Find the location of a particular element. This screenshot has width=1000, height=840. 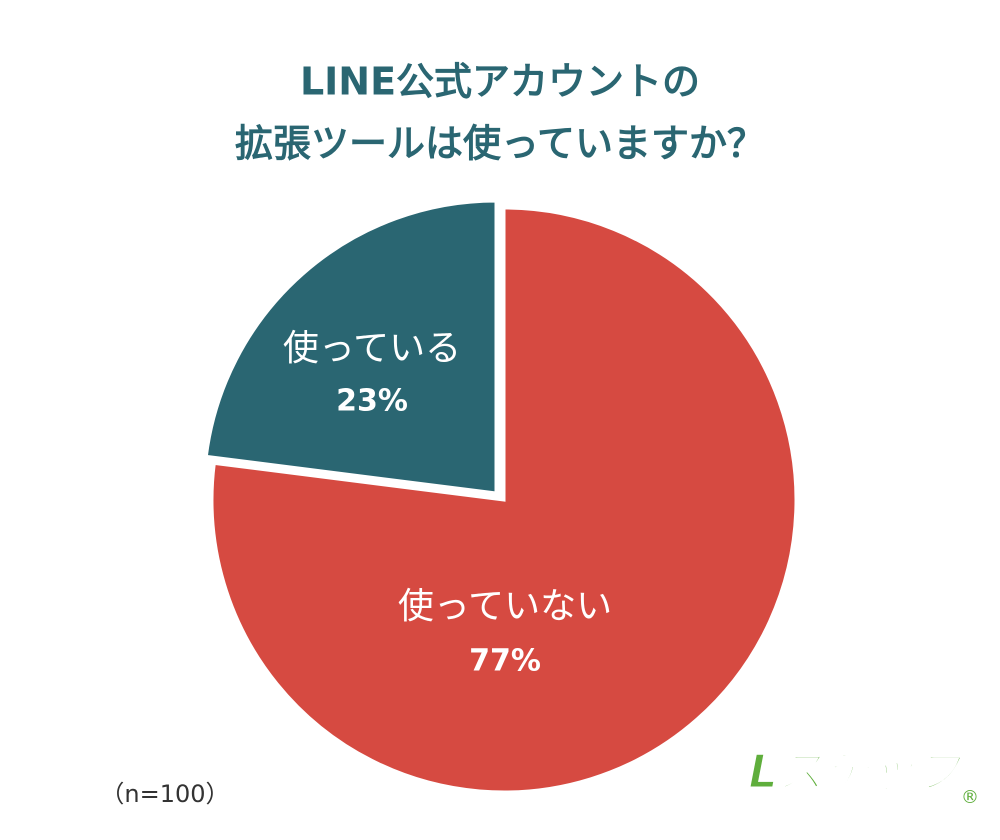

logo: Lステップ is located at coordinates (859, 772).